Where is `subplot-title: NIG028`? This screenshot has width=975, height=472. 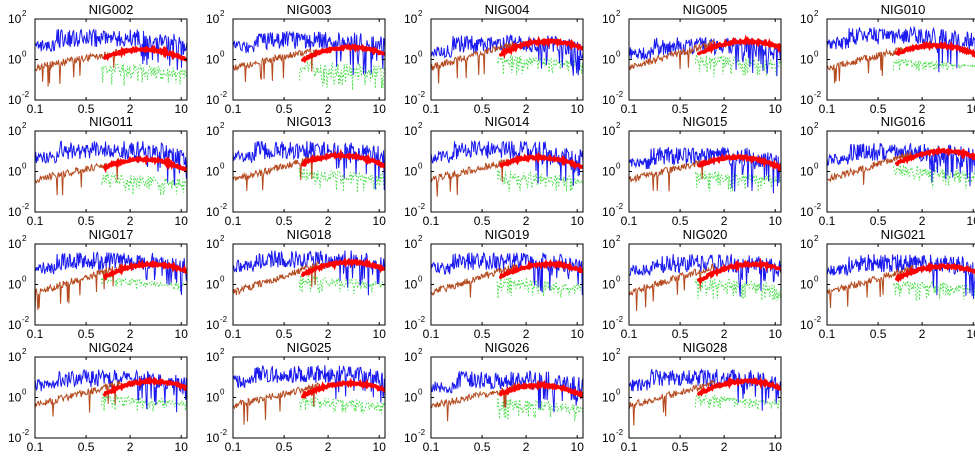 subplot-title: NIG028 is located at coordinates (705, 347).